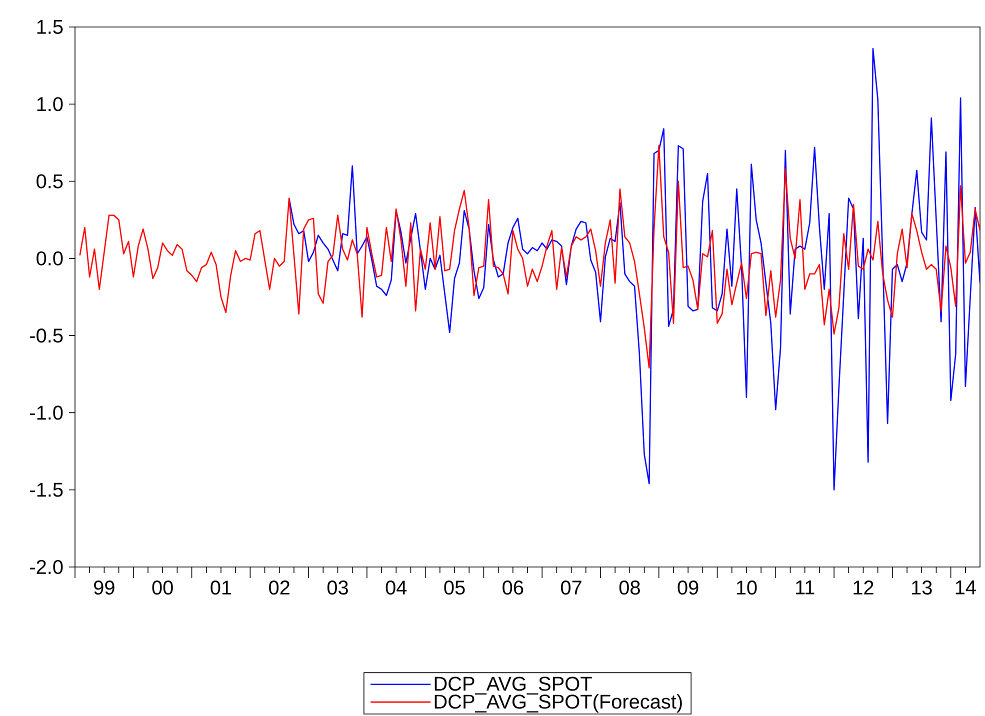 The width and height of the screenshot is (985, 716). I want to click on y-tick-label: -1.0, so click(46, 413).